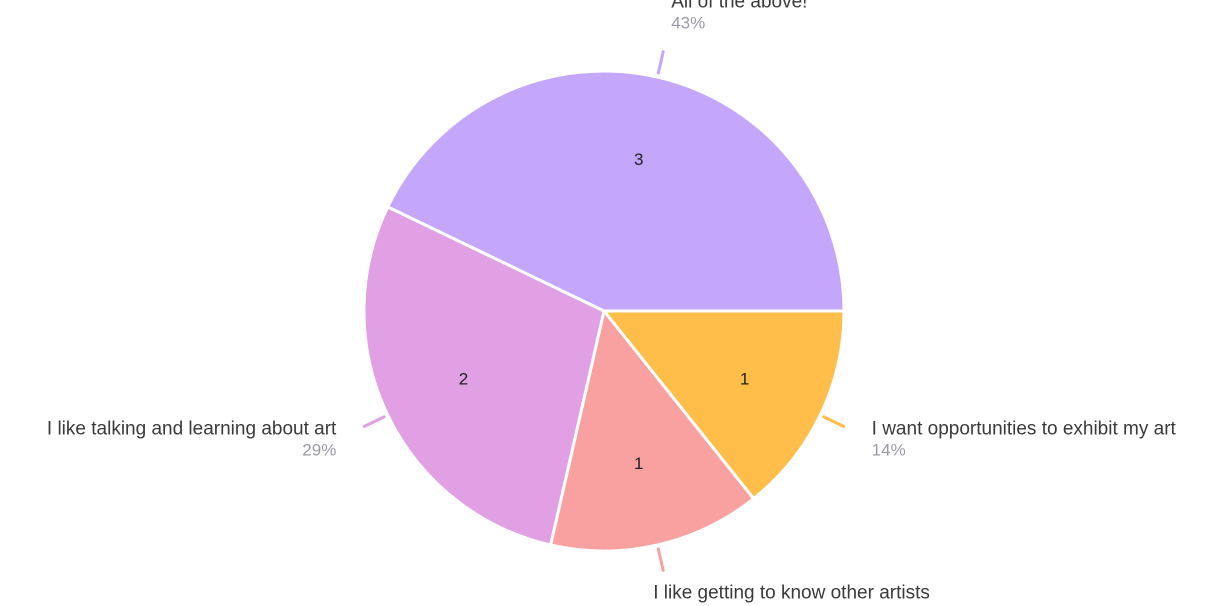 Image resolution: width=1231 pixels, height=606 pixels. Describe the element at coordinates (319, 449) in the screenshot. I see `percent-label: 29%` at that location.